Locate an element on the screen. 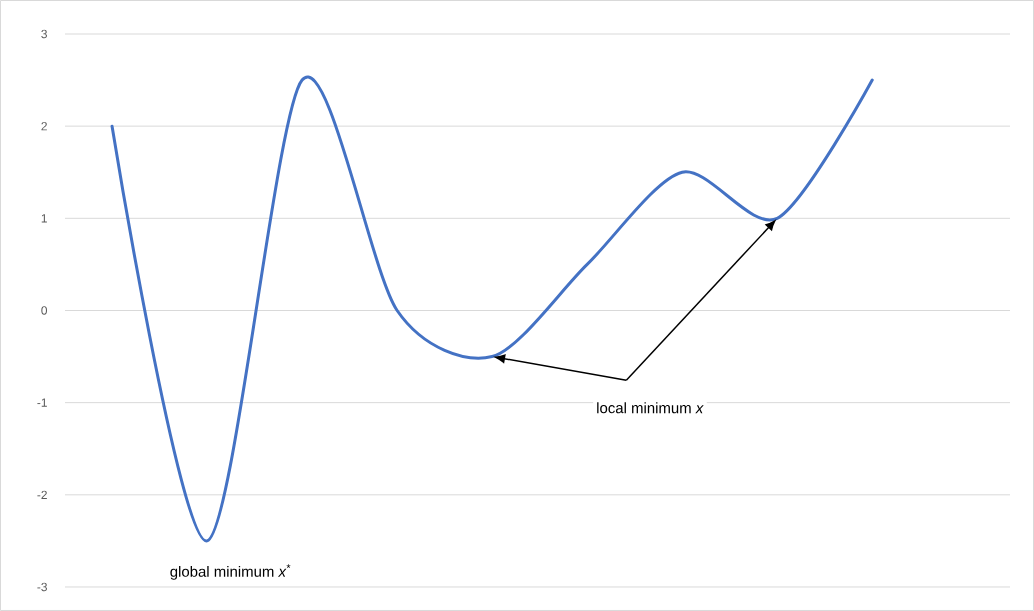  y-tick-label: -3 is located at coordinates (42, 587).